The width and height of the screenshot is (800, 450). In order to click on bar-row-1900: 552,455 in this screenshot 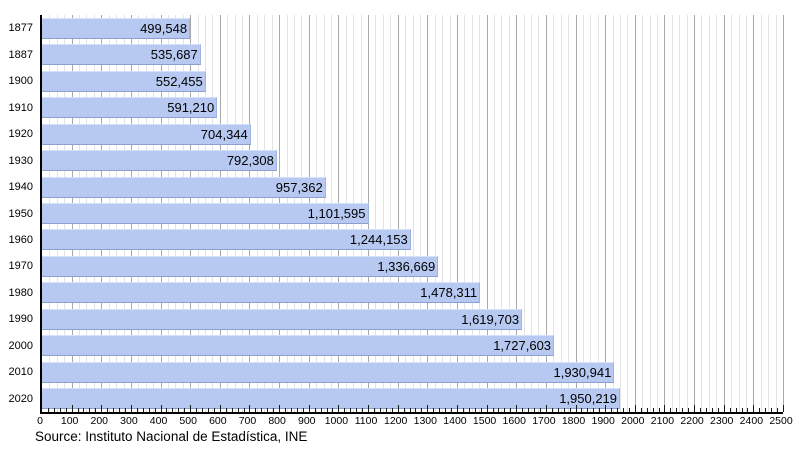, I will do `click(412, 81)`.